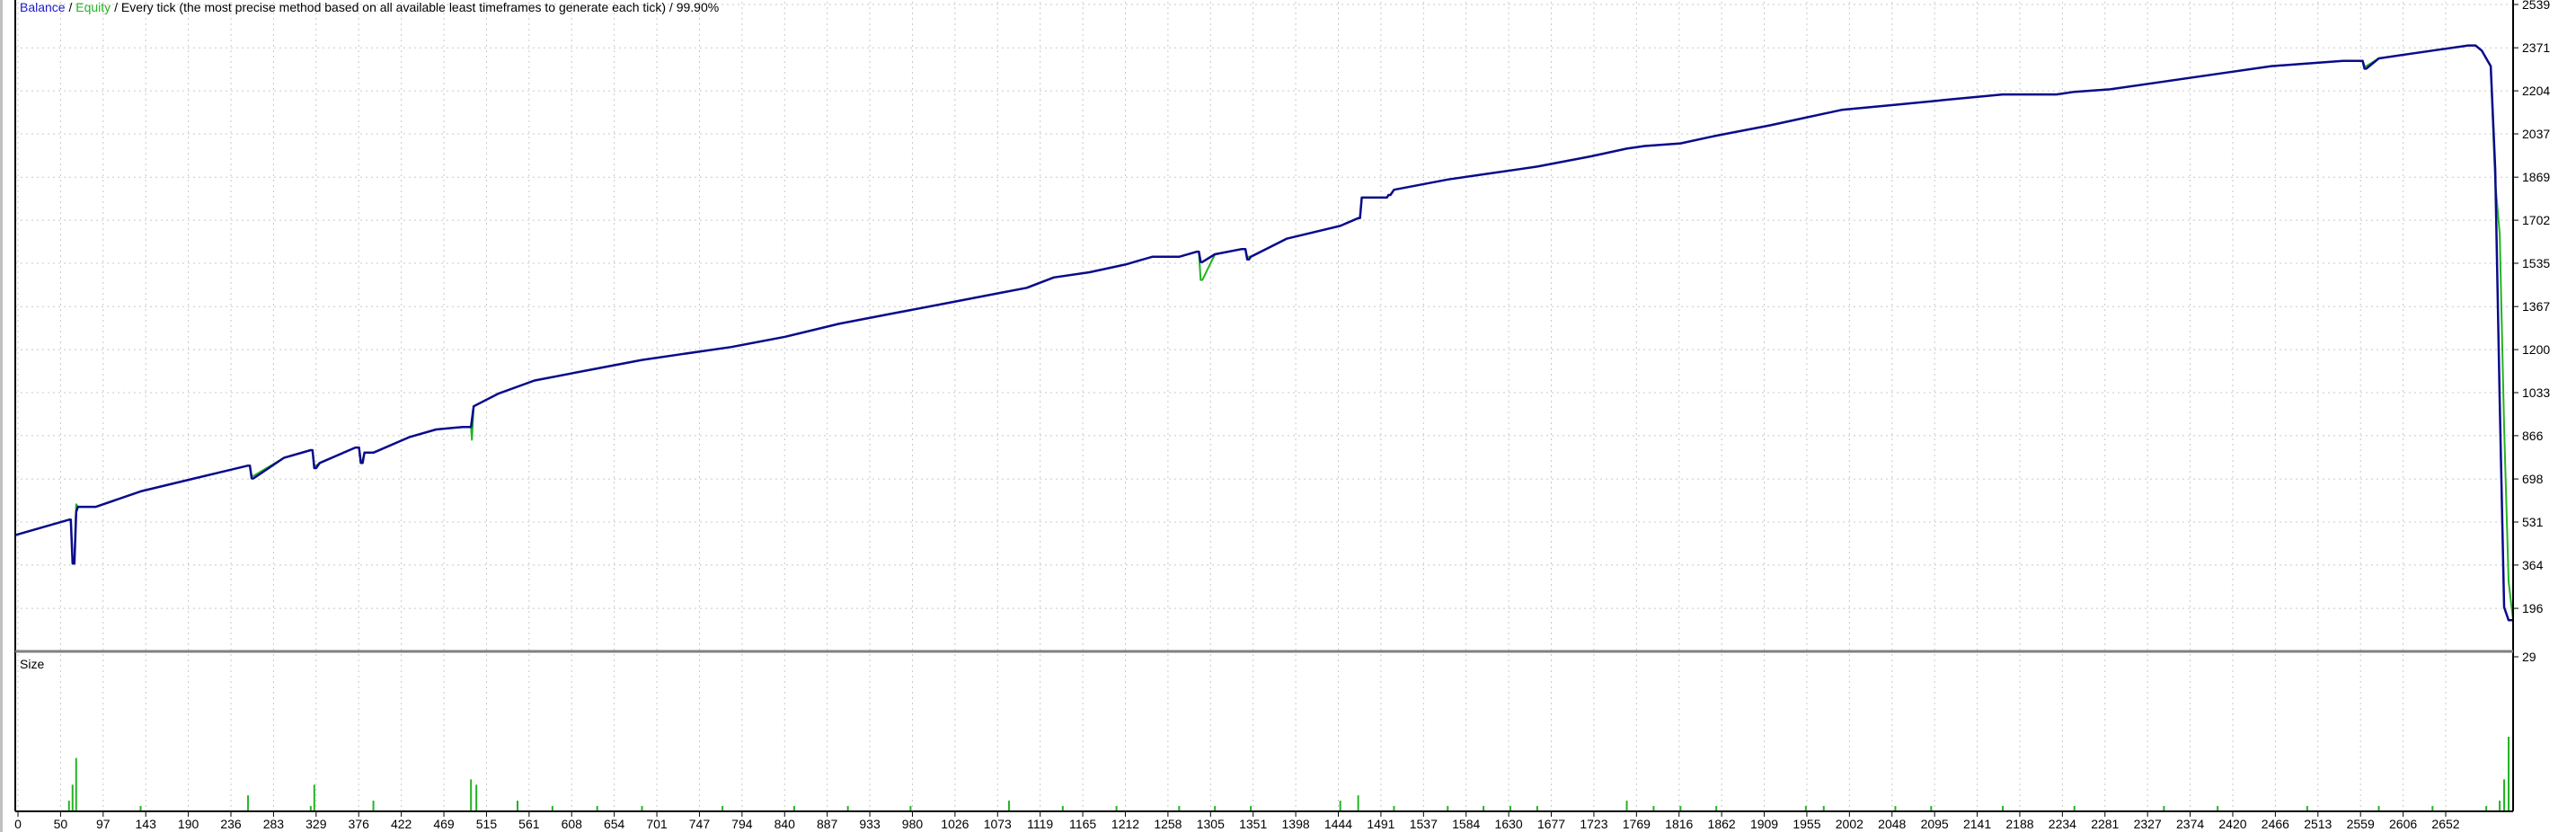 Image resolution: width=2576 pixels, height=832 pixels. What do you see at coordinates (231, 824) in the screenshot?
I see `x-tick-label: 236` at bounding box center [231, 824].